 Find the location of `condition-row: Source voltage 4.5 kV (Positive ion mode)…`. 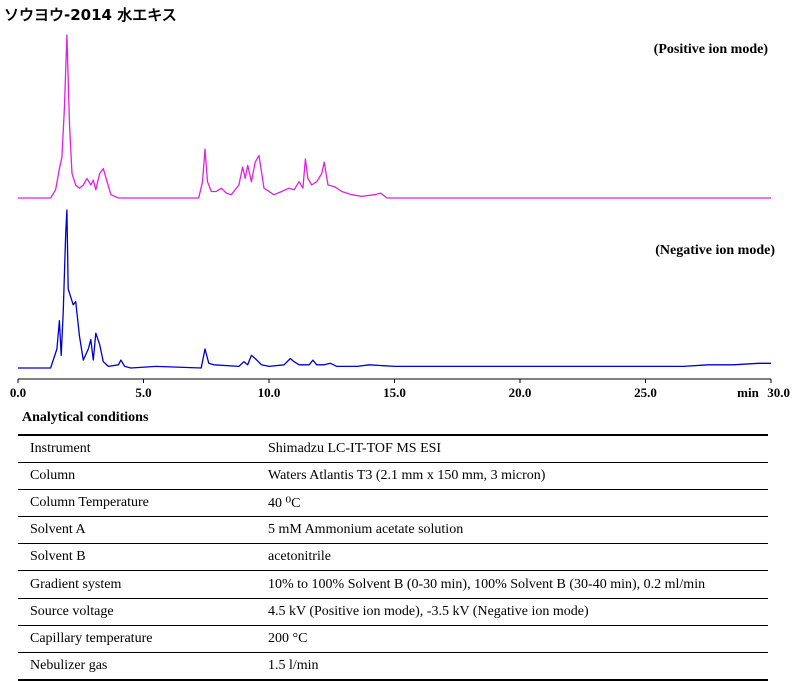

condition-row: Source voltage 4.5 kV (Positive ion mode)… is located at coordinates (393, 612).